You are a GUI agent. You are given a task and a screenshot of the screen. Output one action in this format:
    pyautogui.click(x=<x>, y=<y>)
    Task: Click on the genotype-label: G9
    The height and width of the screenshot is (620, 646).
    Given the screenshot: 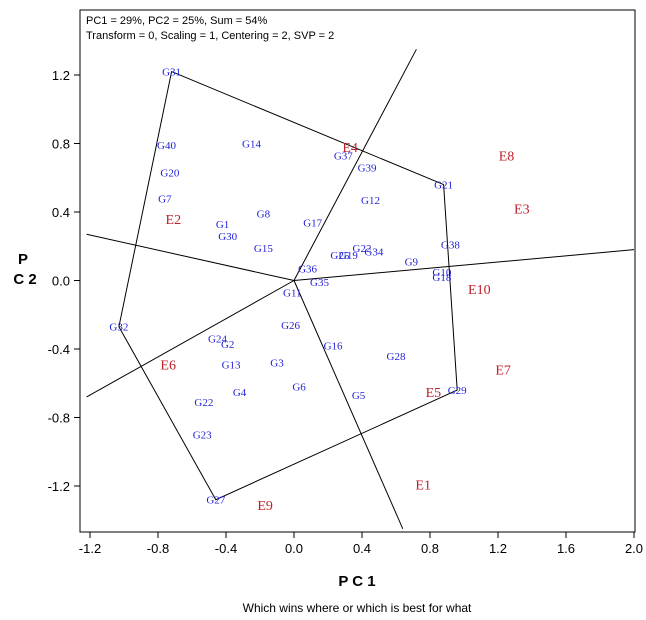 What is the action you would take?
    pyautogui.click(x=412, y=263)
    